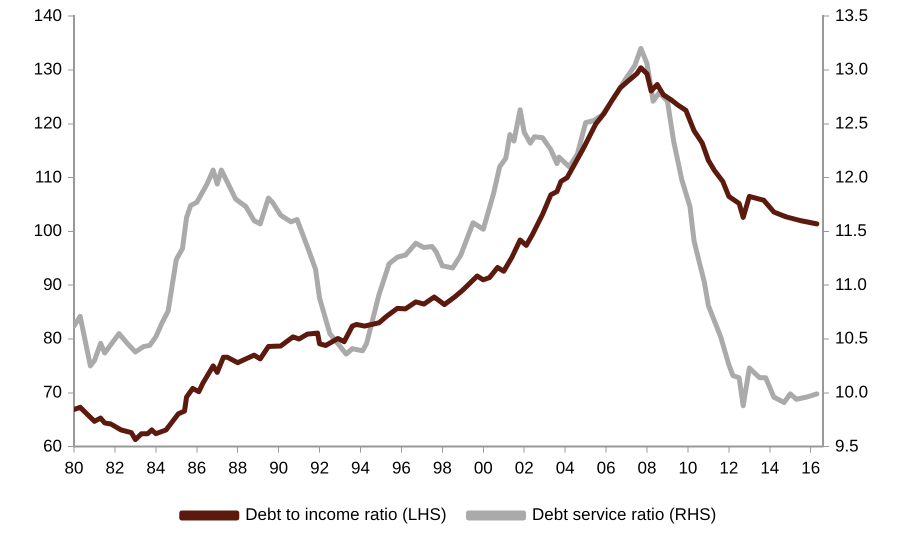  What do you see at coordinates (52, 392) in the screenshot?
I see `y-tick-label: 70` at bounding box center [52, 392].